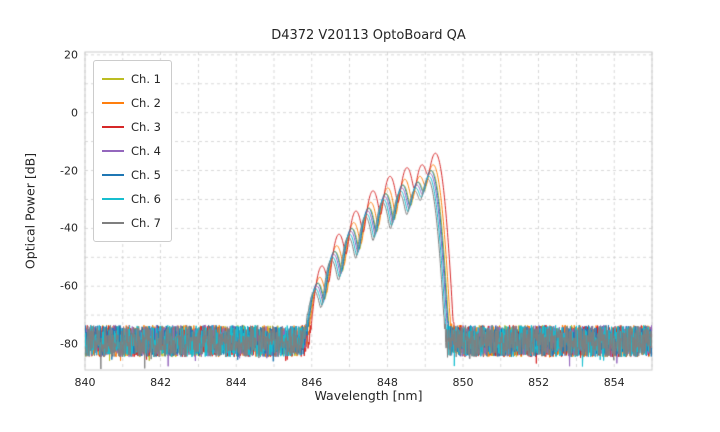 This screenshot has height=432, width=720. What do you see at coordinates (368, 395) in the screenshot?
I see `x-axis-label: Wavelength [nm]` at bounding box center [368, 395].